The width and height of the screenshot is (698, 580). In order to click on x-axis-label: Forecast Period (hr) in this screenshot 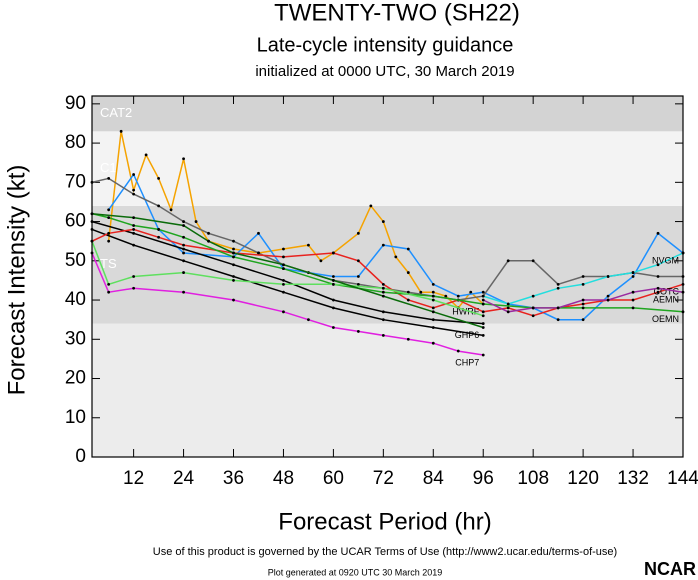, I will do `click(384, 521)`.